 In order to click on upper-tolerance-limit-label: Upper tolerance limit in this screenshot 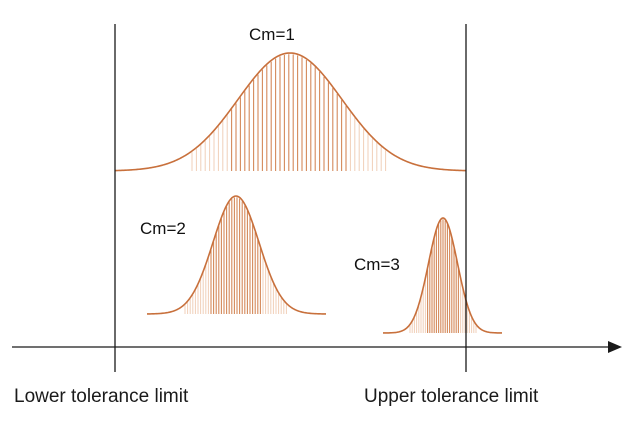, I will do `click(451, 396)`.